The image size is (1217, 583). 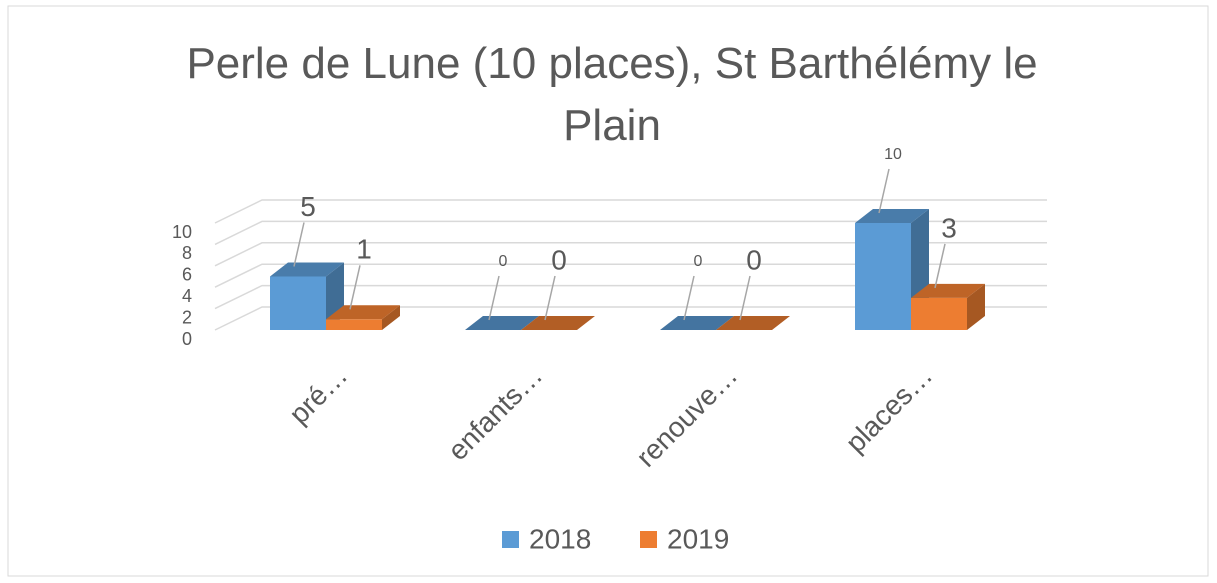 What do you see at coordinates (560, 538) in the screenshot?
I see `legend-label: 2018` at bounding box center [560, 538].